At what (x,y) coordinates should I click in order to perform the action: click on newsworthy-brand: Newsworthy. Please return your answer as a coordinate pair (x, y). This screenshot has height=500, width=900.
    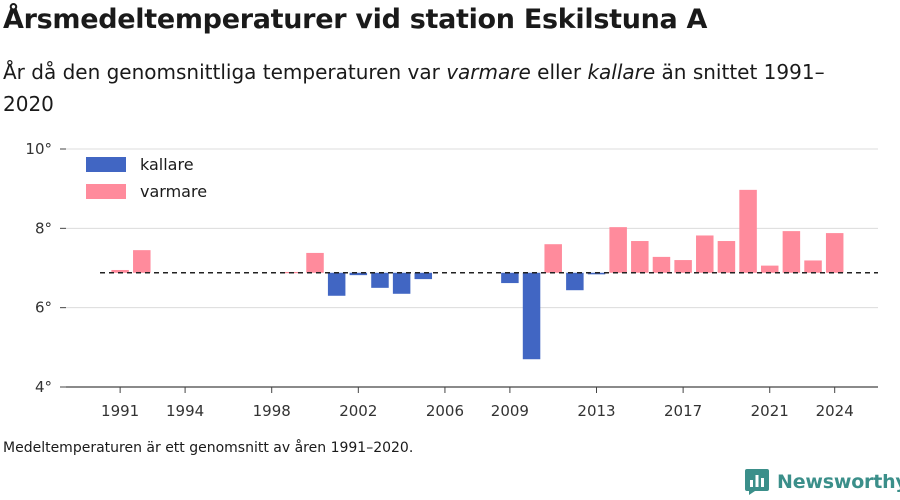
    Looking at the image, I should click on (822, 482).